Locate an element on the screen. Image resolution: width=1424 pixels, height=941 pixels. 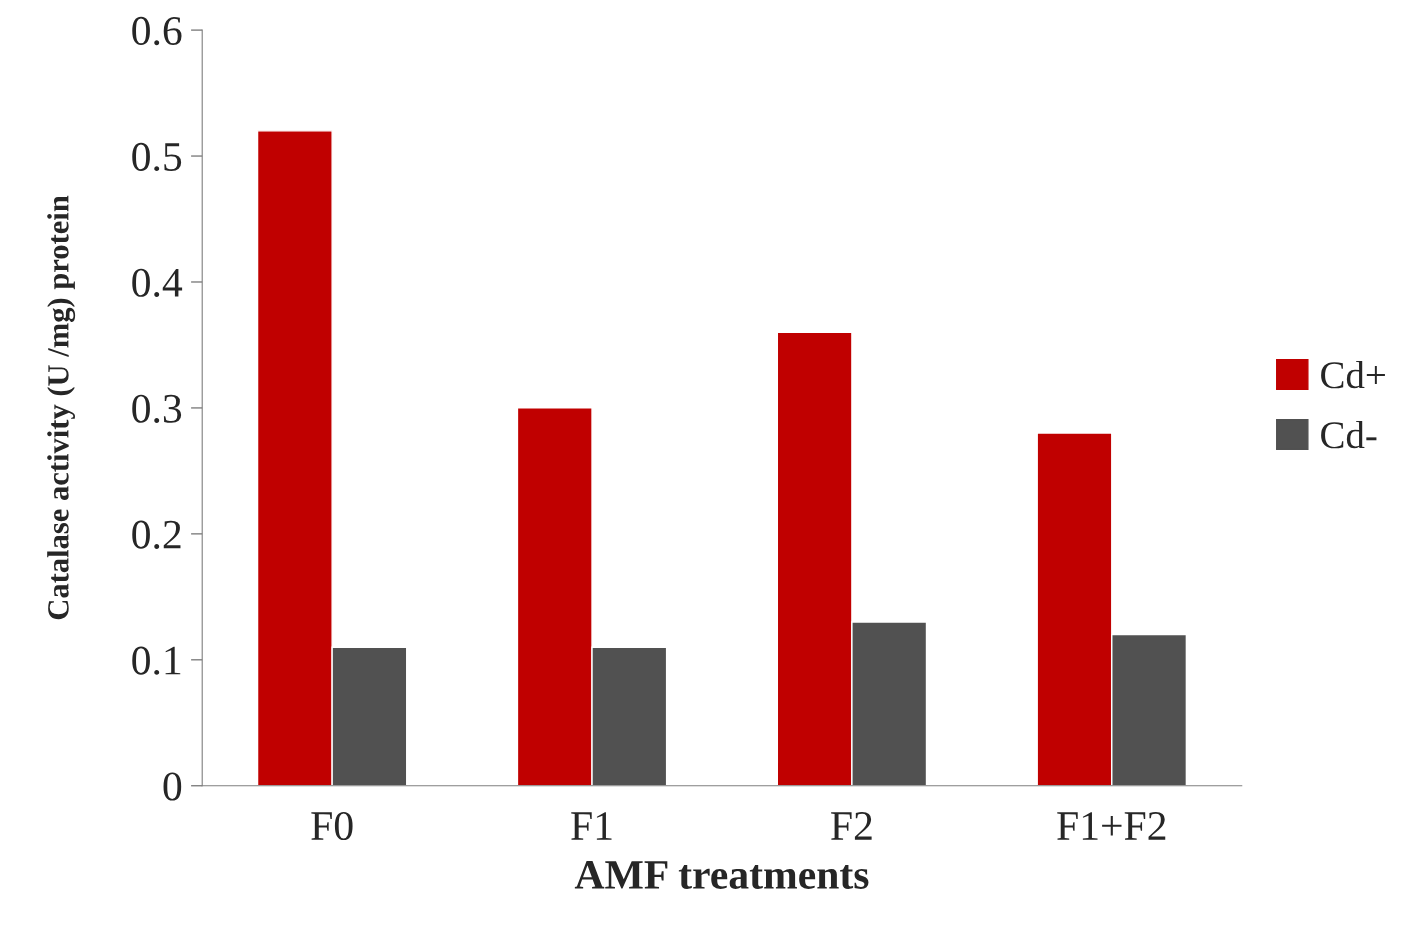
y-tick-label: 0.4 is located at coordinates (157, 283).